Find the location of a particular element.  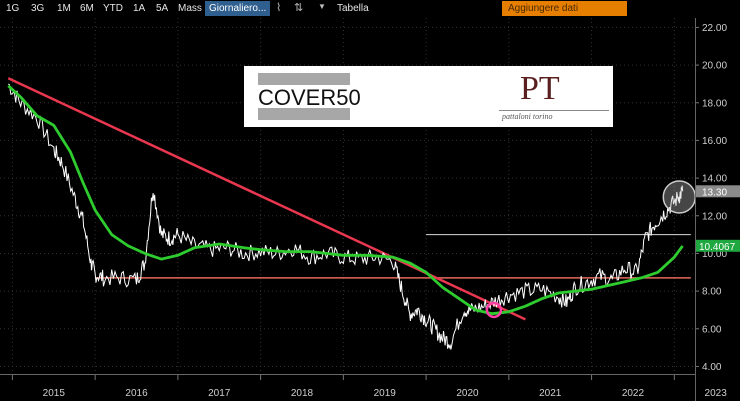

x-tick-label: 2023 is located at coordinates (716, 393).